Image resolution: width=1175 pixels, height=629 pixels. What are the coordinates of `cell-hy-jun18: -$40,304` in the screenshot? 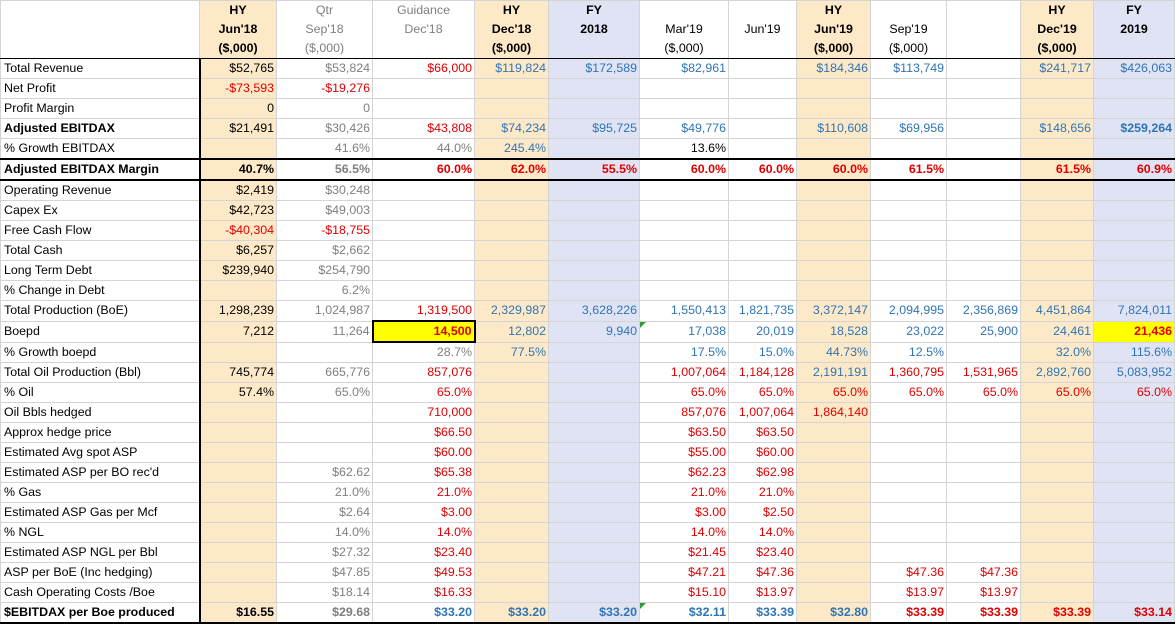 It's located at (237, 230).